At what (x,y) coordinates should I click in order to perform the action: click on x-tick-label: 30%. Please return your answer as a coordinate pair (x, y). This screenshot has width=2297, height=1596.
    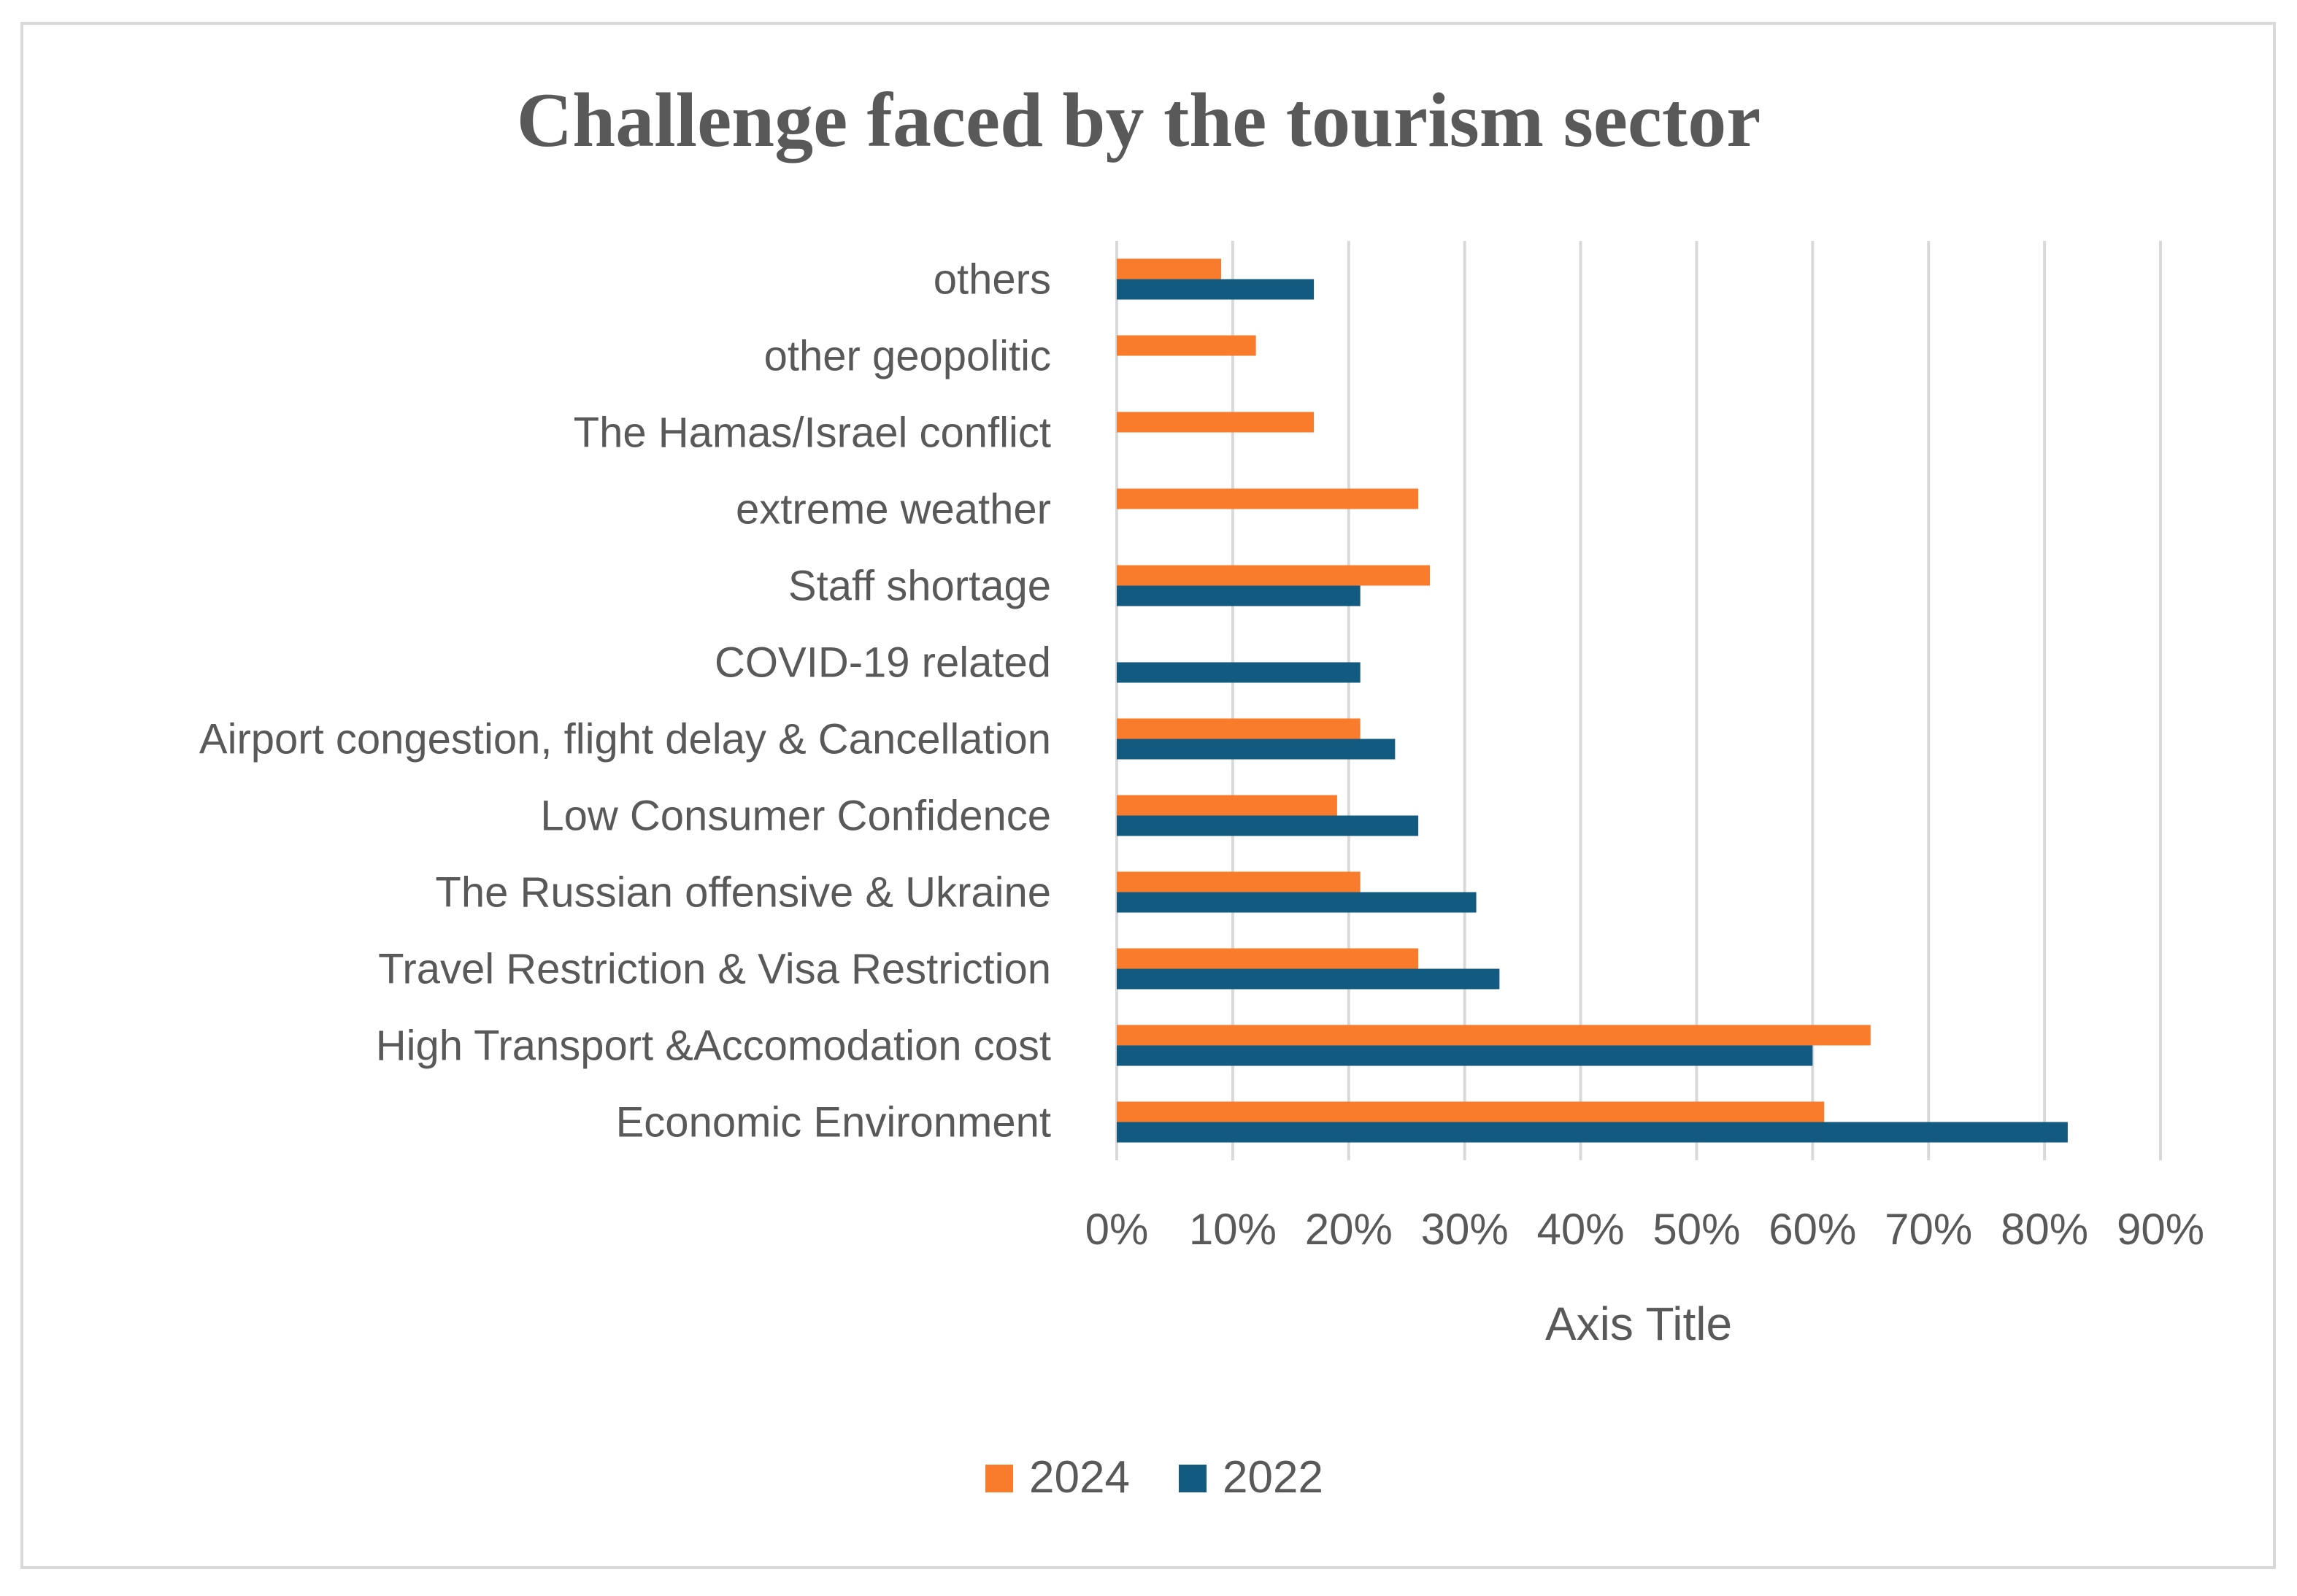
    Looking at the image, I should click on (1465, 1229).